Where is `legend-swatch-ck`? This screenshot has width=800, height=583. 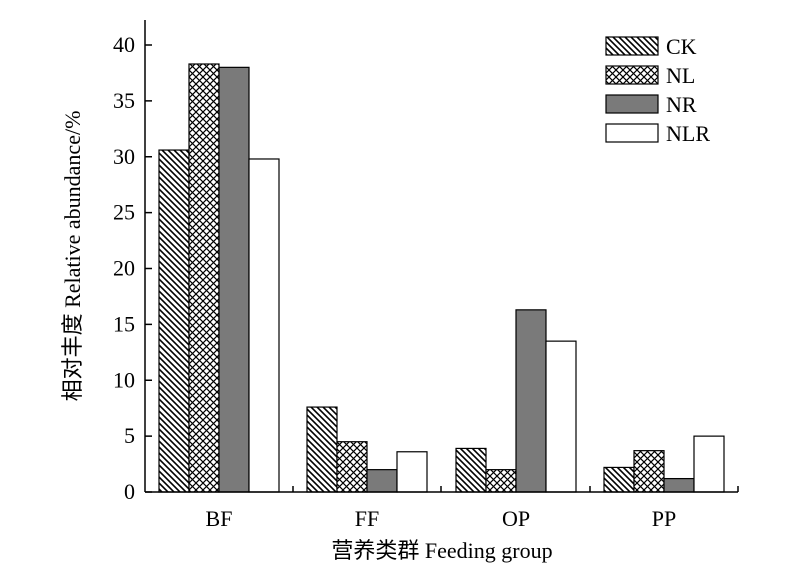 legend-swatch-ck is located at coordinates (632, 46).